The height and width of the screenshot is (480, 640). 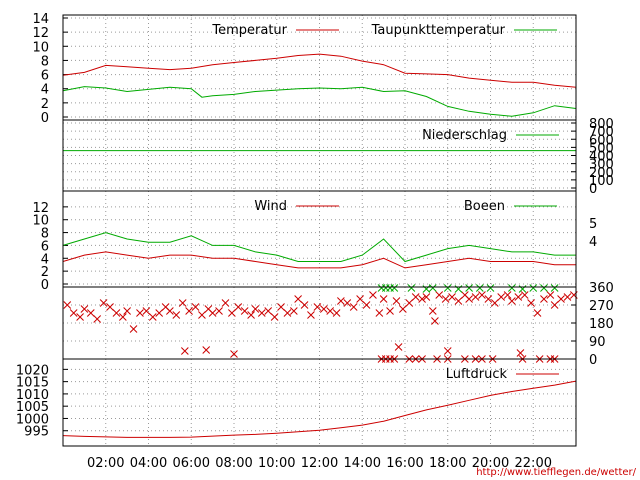 What do you see at coordinates (601, 324) in the screenshot?
I see `y-tick-label: 180` at bounding box center [601, 324].